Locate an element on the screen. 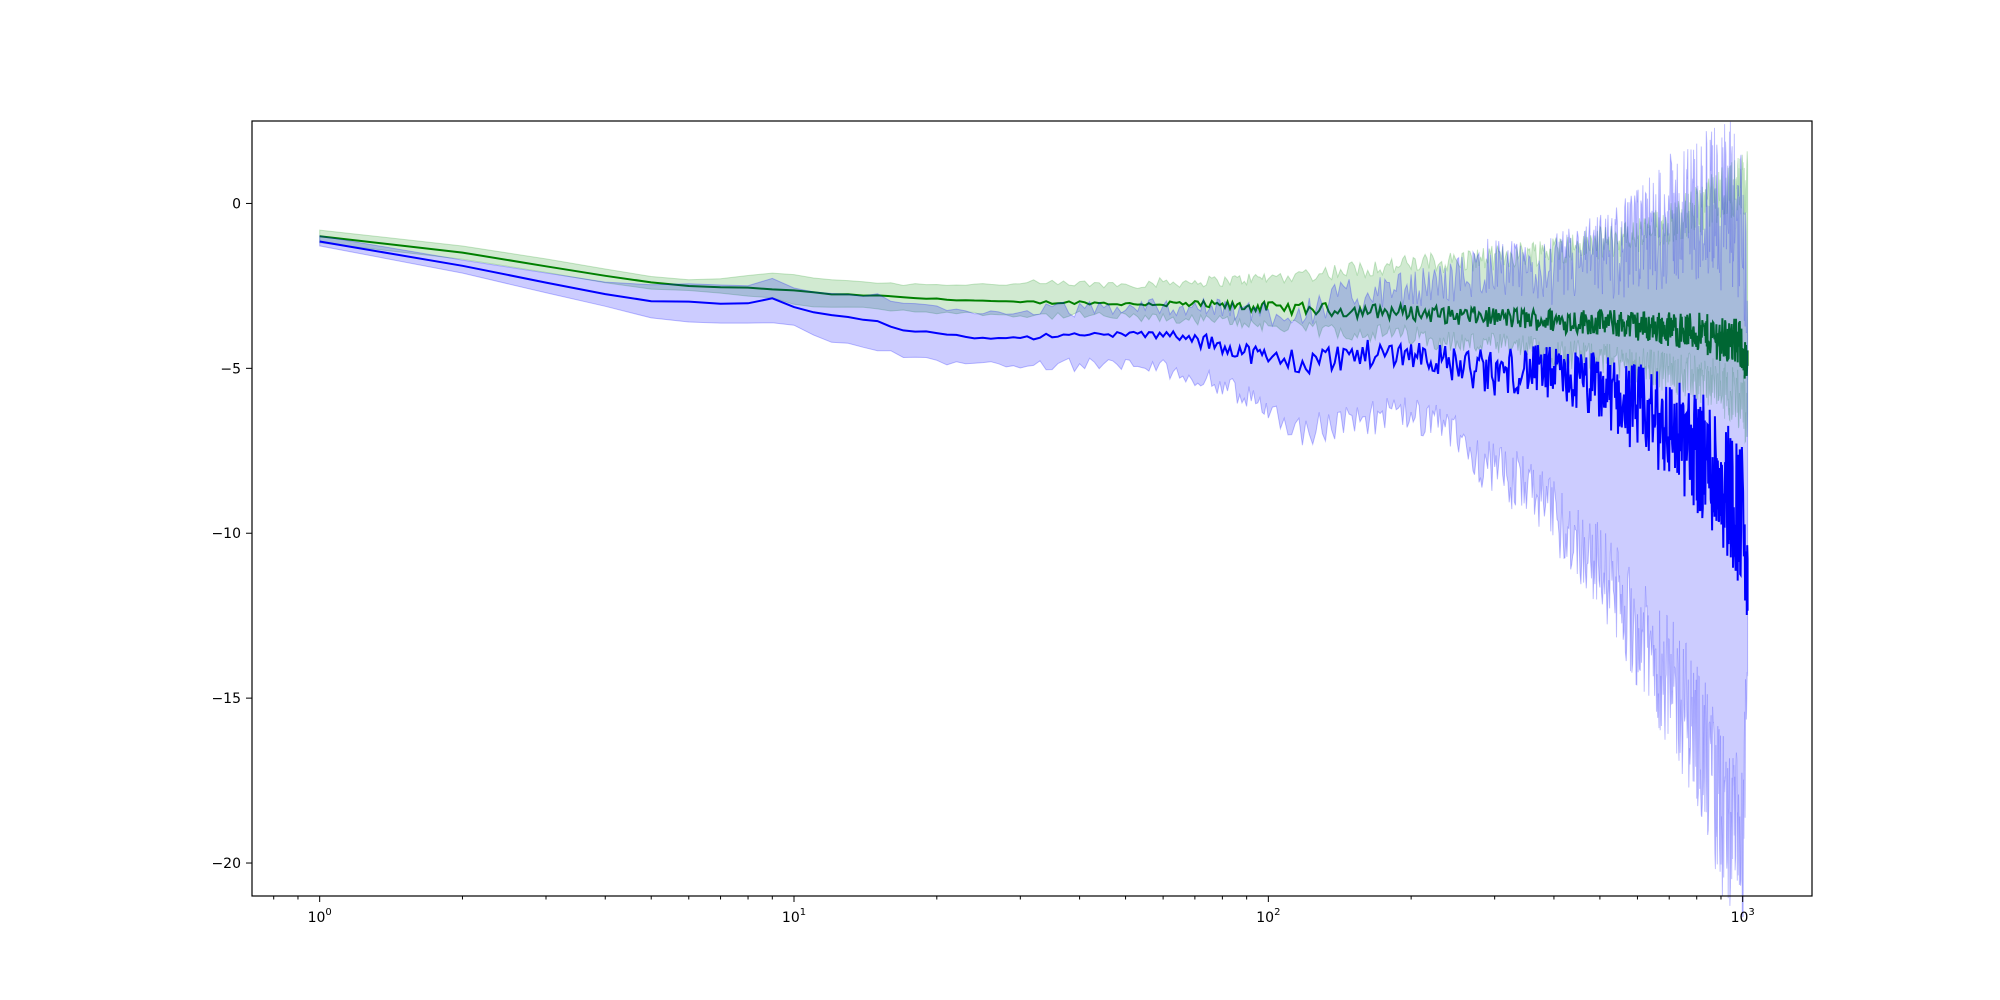 This screenshot has width=2000, height=1000. y-tick-label: −10 is located at coordinates (226, 534).